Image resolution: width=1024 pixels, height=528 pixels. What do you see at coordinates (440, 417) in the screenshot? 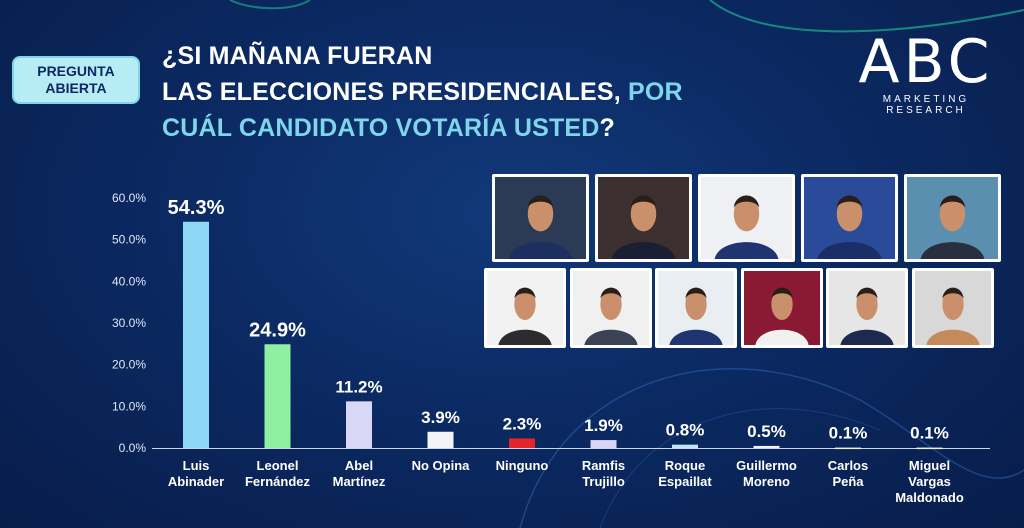
I see `bar-value-label: 3.9%` at bounding box center [440, 417].